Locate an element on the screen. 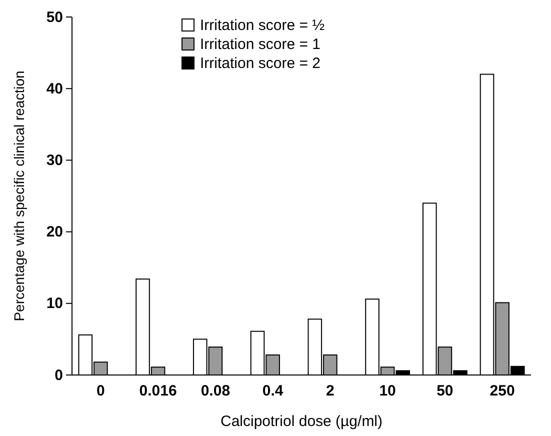 The height and width of the screenshot is (436, 551). x-axis-title: Calcipotriol dose (µg/ml) is located at coordinates (301, 421).